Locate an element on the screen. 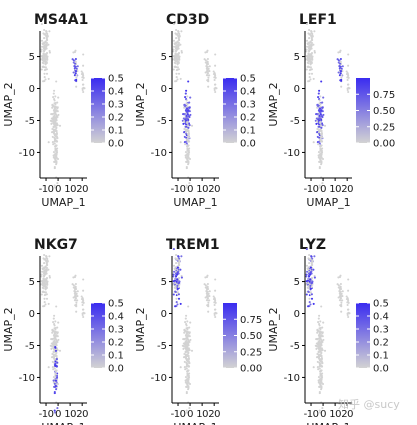 This screenshot has height=425, width=417. legend-tick-label: 0.25 is located at coordinates (251, 352).